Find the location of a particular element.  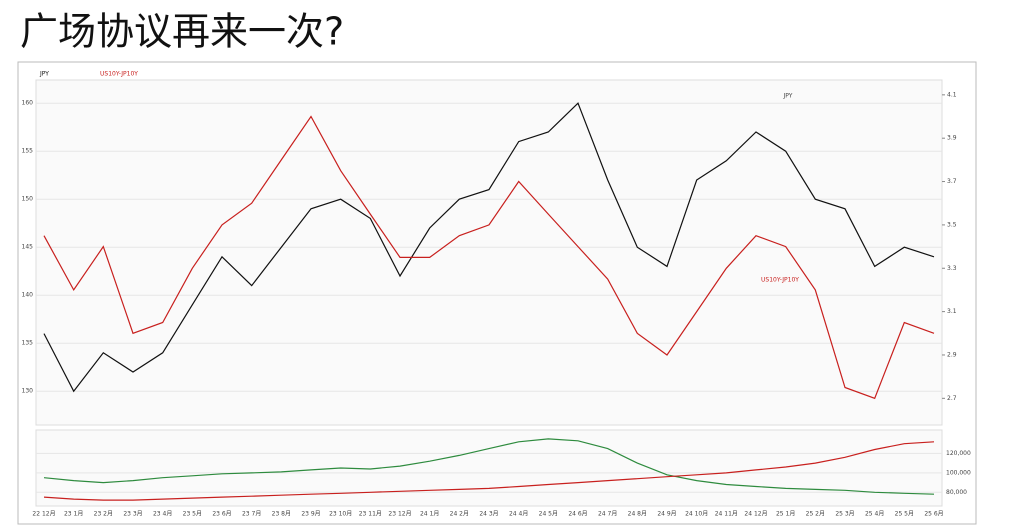

y2-tick-label: 3.5 is located at coordinates (952, 224).